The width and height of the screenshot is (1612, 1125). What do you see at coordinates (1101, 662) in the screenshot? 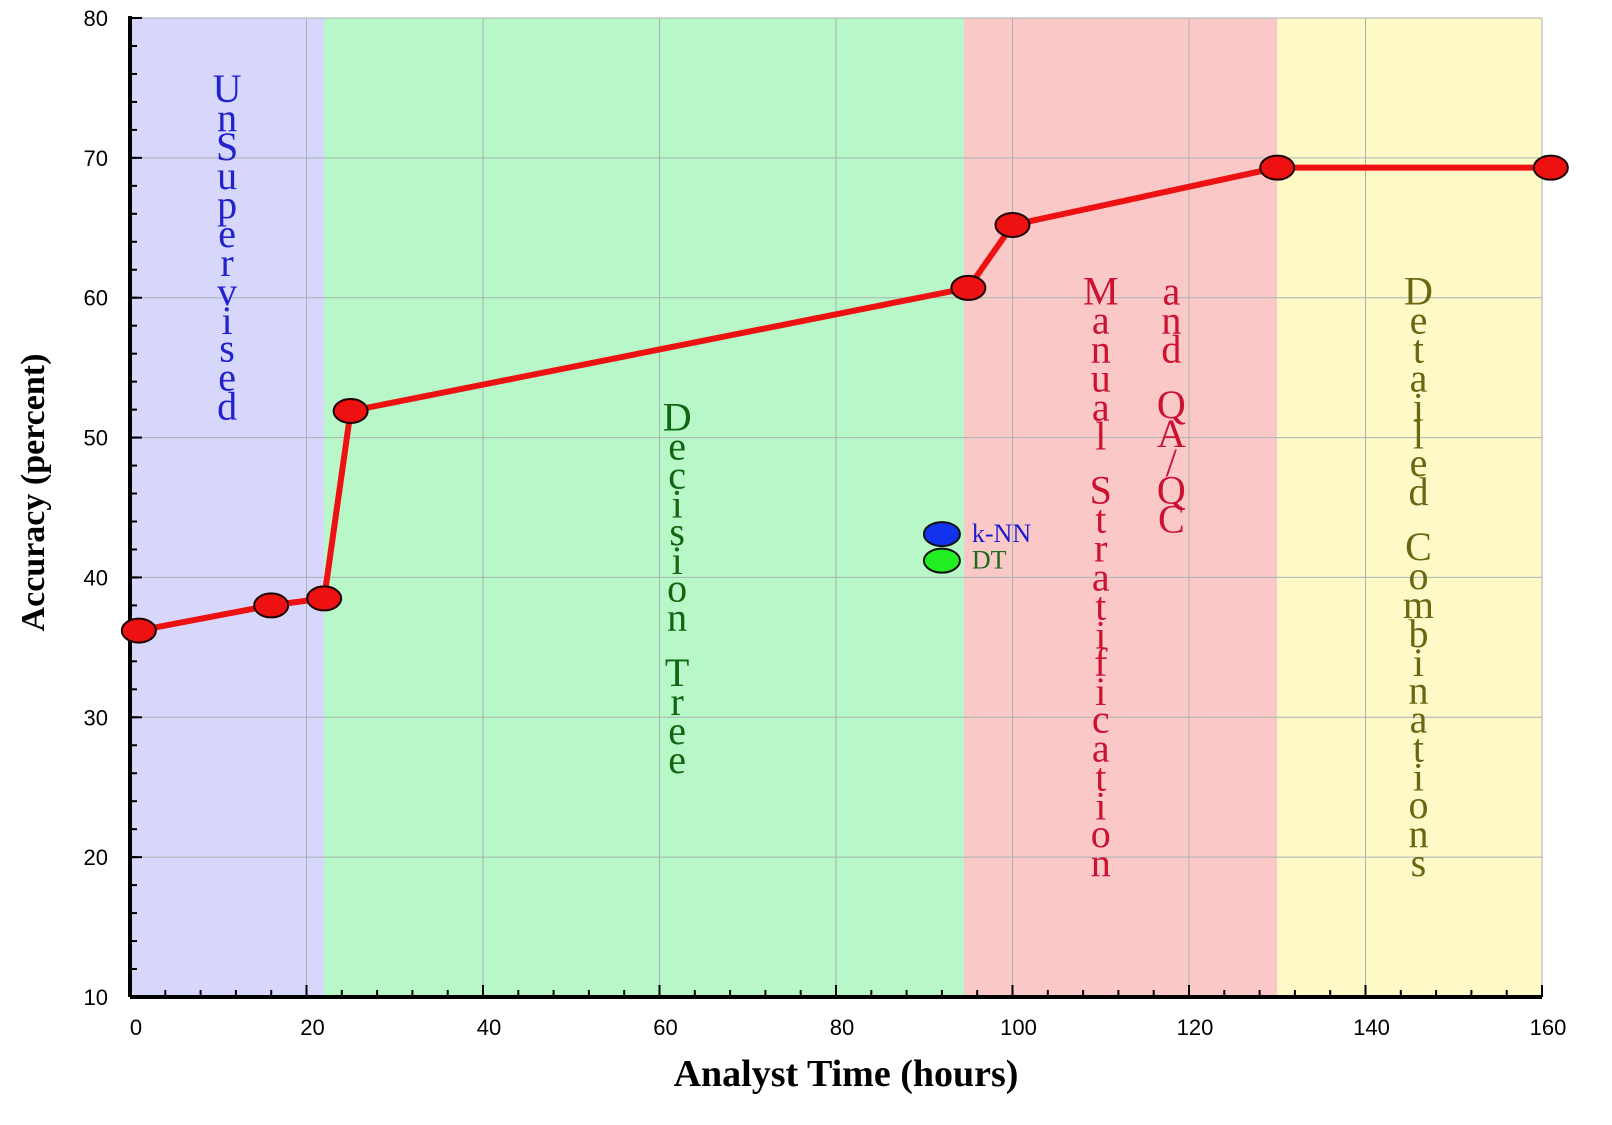
I see `region-label-letter: f` at bounding box center [1101, 662].